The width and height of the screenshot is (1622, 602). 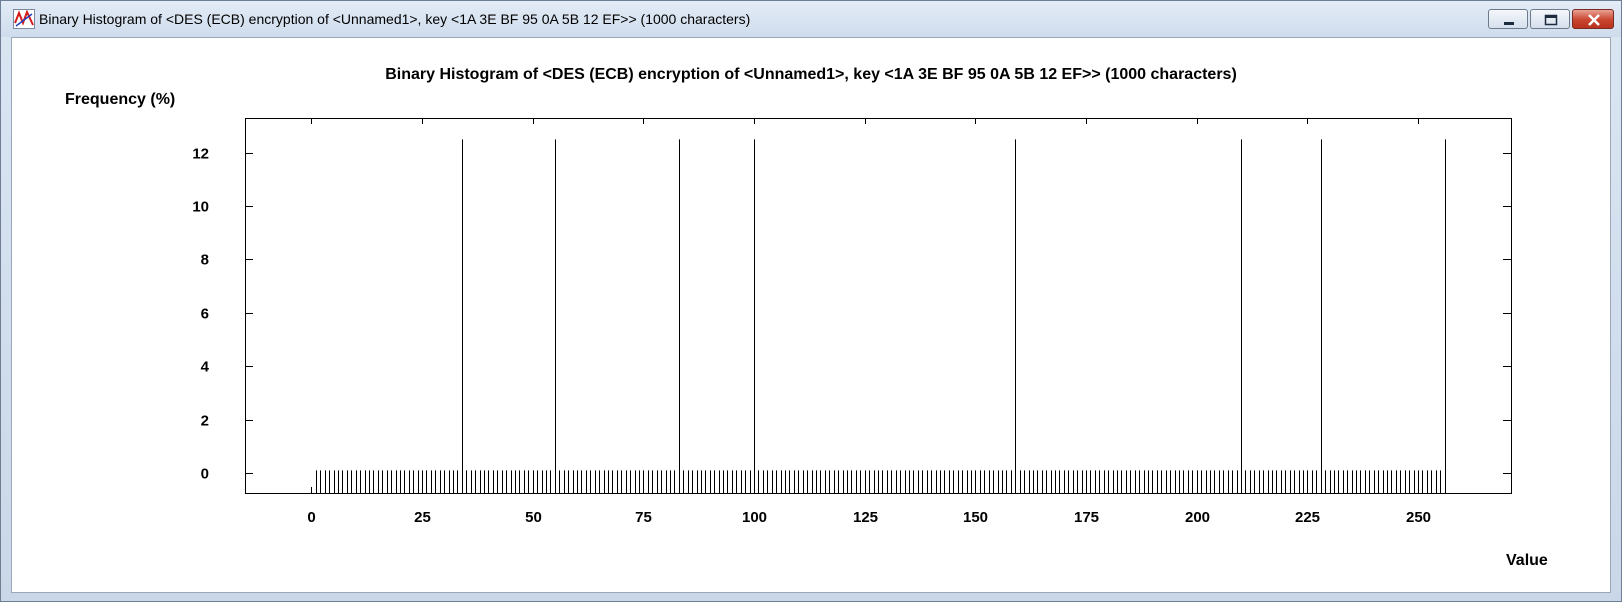 What do you see at coordinates (200, 207) in the screenshot?
I see `y-tick-label: 10` at bounding box center [200, 207].